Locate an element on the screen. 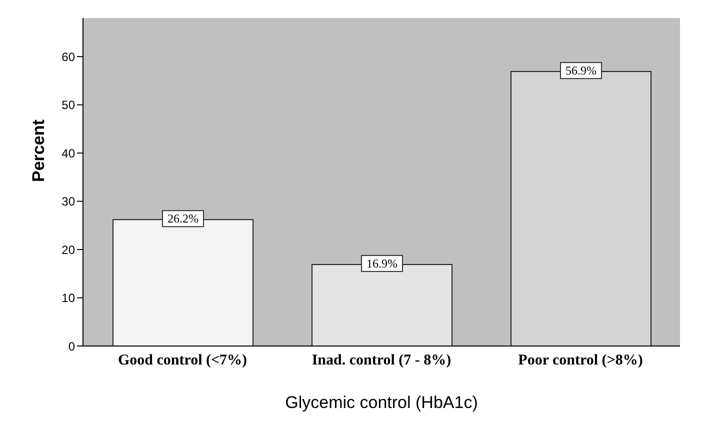 The image size is (708, 434). x-tick-label: Poor control (>8%) is located at coordinates (580, 360).